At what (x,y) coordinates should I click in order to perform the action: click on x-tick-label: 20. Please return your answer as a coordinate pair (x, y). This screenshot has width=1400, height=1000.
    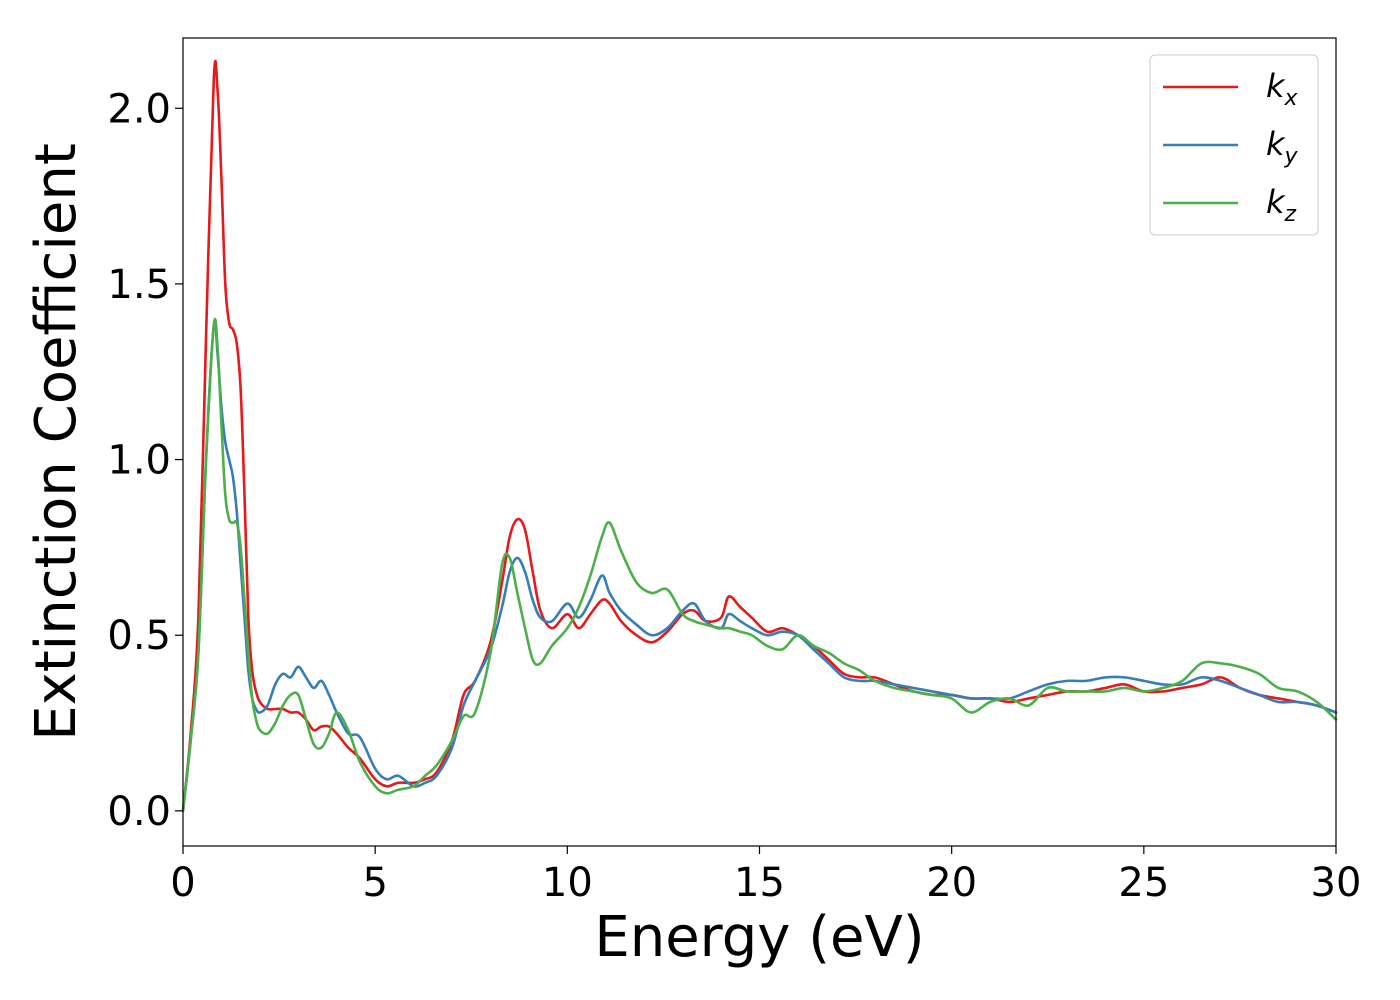
    Looking at the image, I should click on (951, 883).